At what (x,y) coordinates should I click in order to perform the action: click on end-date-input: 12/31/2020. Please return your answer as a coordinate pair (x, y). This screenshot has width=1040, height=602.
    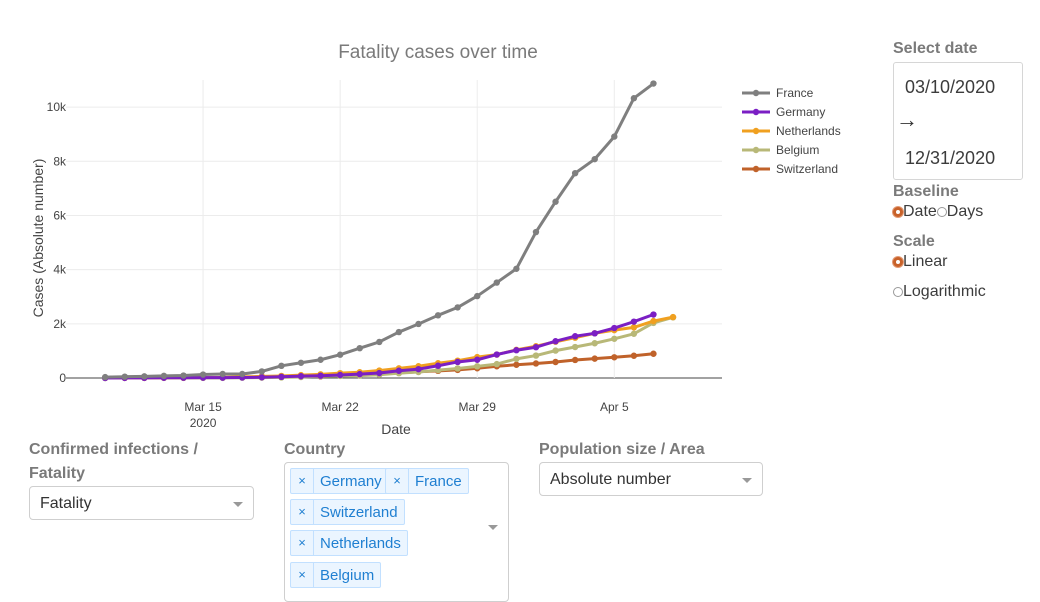
    Looking at the image, I should click on (950, 158).